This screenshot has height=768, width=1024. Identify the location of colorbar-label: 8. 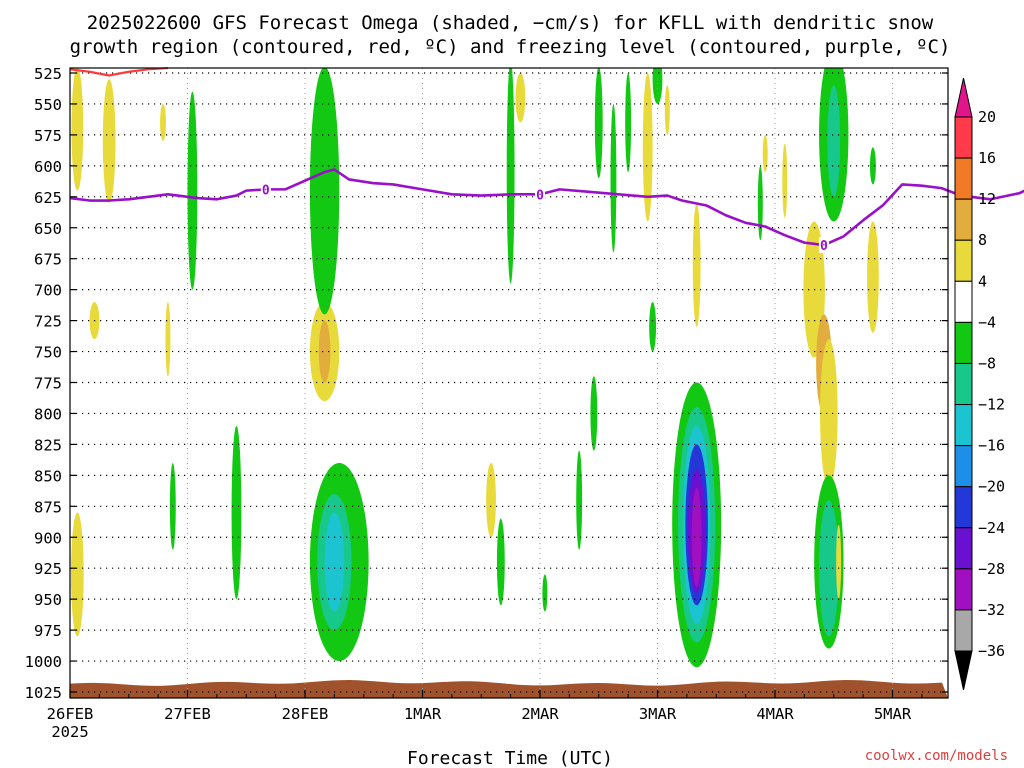
(982, 240).